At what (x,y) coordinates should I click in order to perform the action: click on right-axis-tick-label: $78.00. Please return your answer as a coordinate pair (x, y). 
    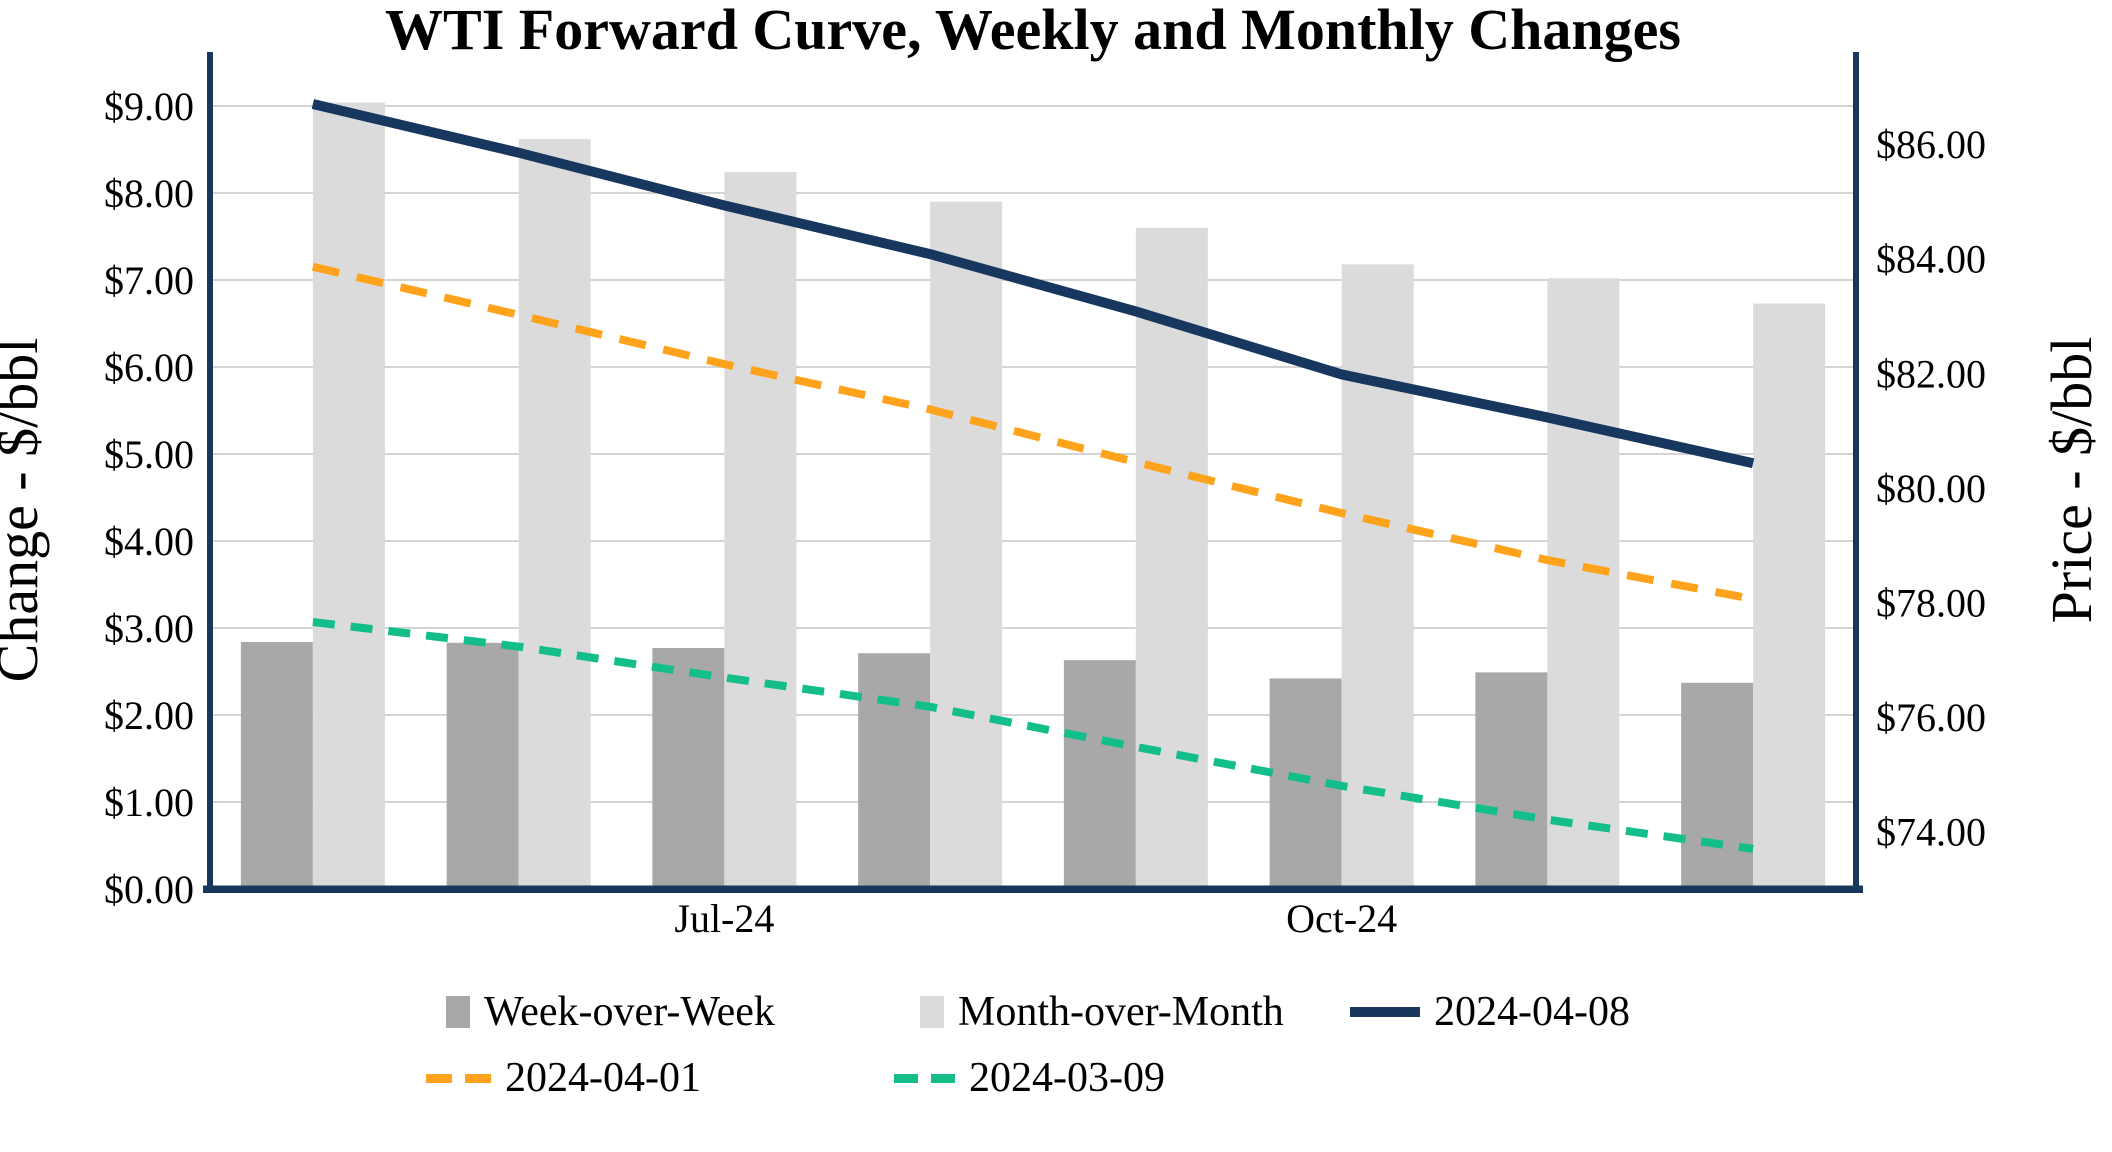
    Looking at the image, I should click on (1931, 603).